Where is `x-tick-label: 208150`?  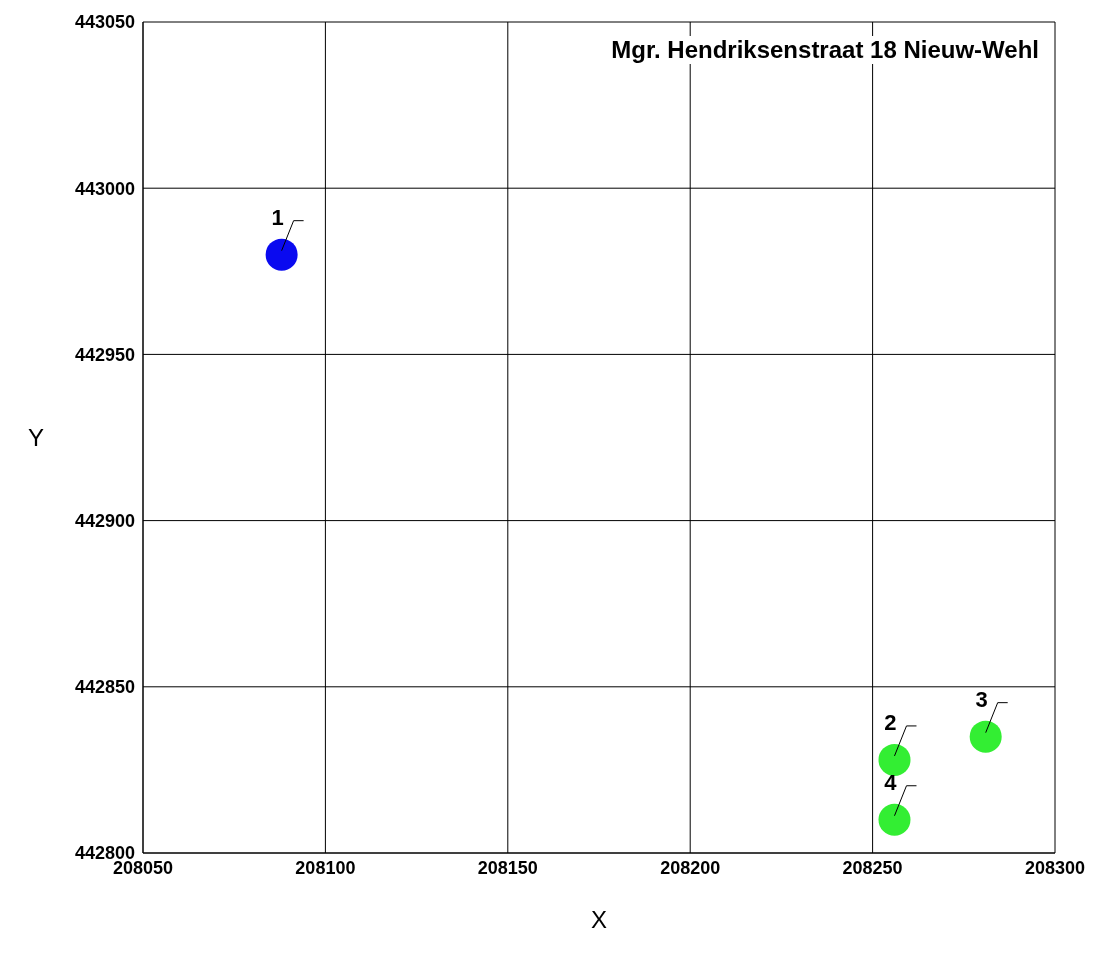
x-tick-label: 208150 is located at coordinates (507, 867).